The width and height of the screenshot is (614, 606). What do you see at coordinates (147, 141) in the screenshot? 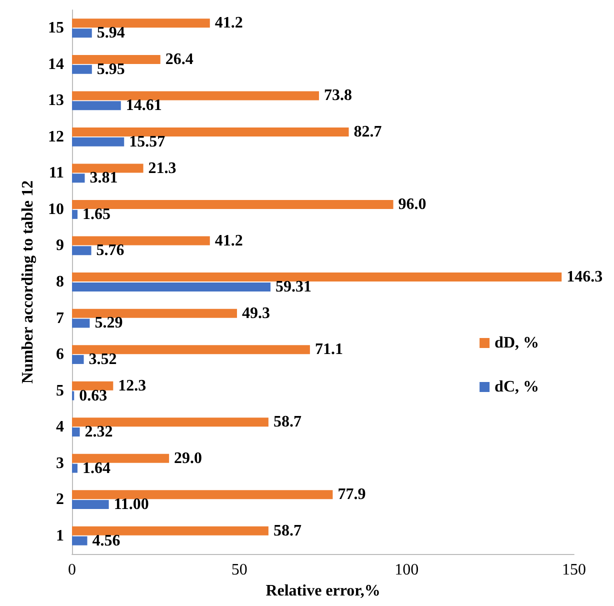
I see `data-label: 15.57` at bounding box center [147, 141].